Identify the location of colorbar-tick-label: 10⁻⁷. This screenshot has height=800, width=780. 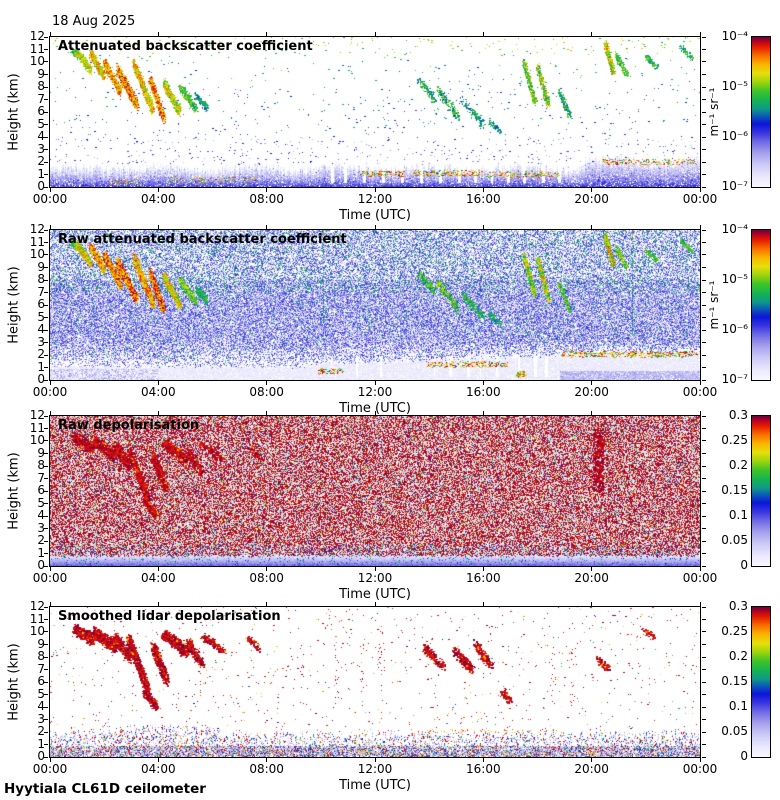
(734, 186).